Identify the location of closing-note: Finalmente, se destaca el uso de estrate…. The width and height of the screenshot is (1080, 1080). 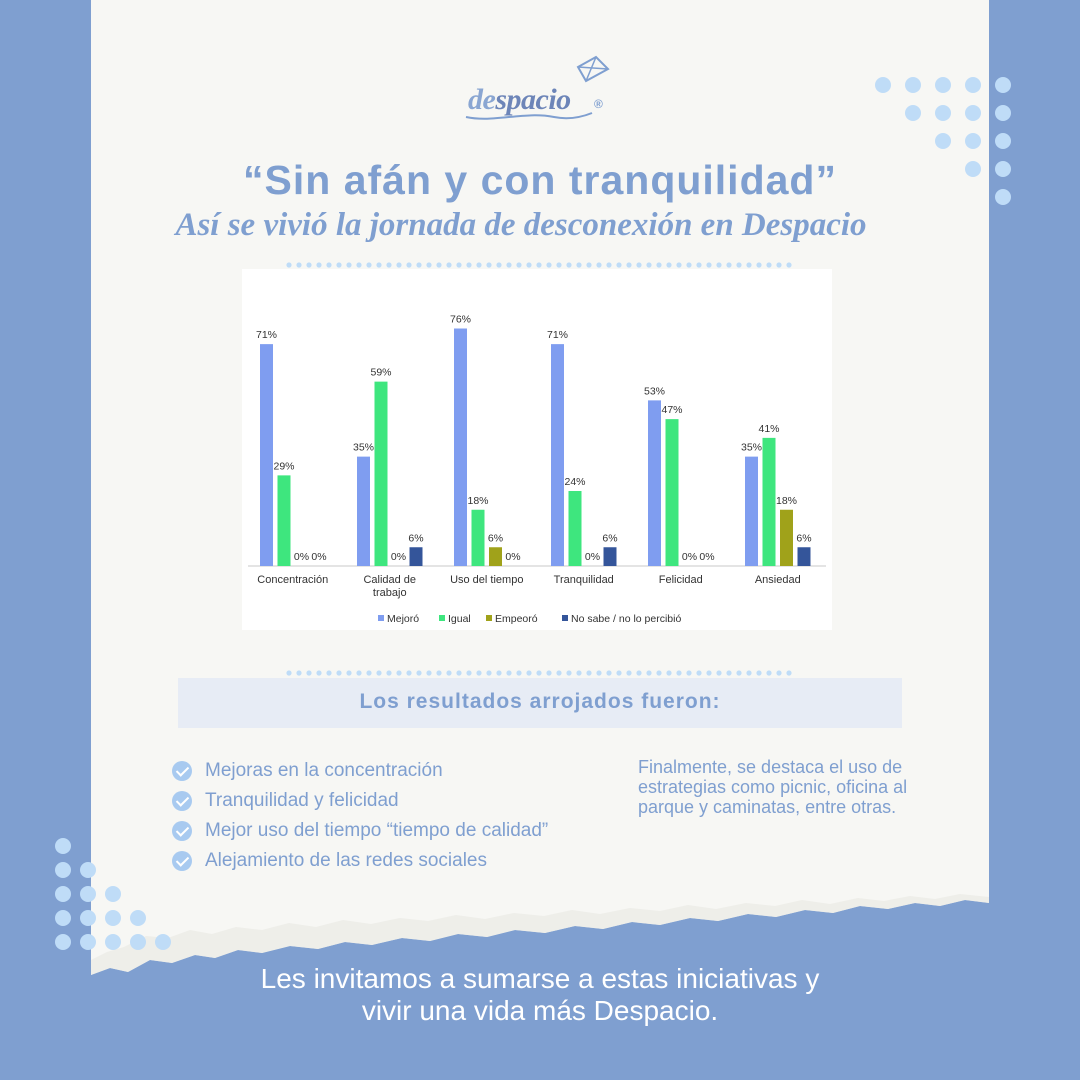
(773, 787).